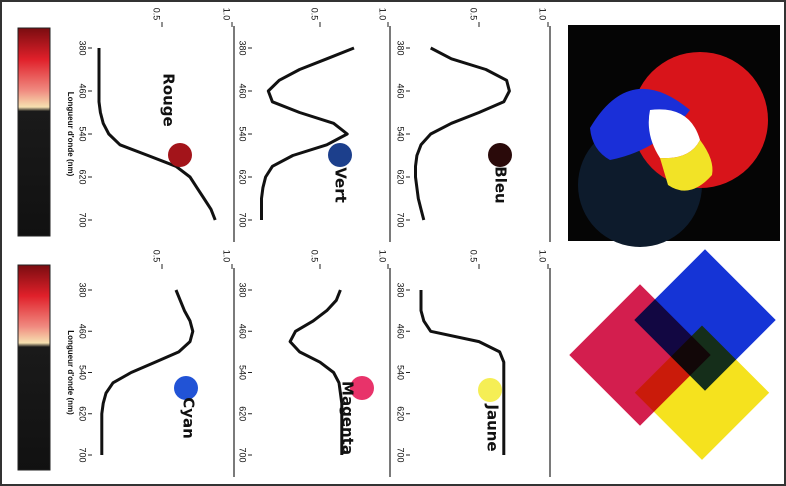  I want to click on color-name: Rouge, so click(169, 99).